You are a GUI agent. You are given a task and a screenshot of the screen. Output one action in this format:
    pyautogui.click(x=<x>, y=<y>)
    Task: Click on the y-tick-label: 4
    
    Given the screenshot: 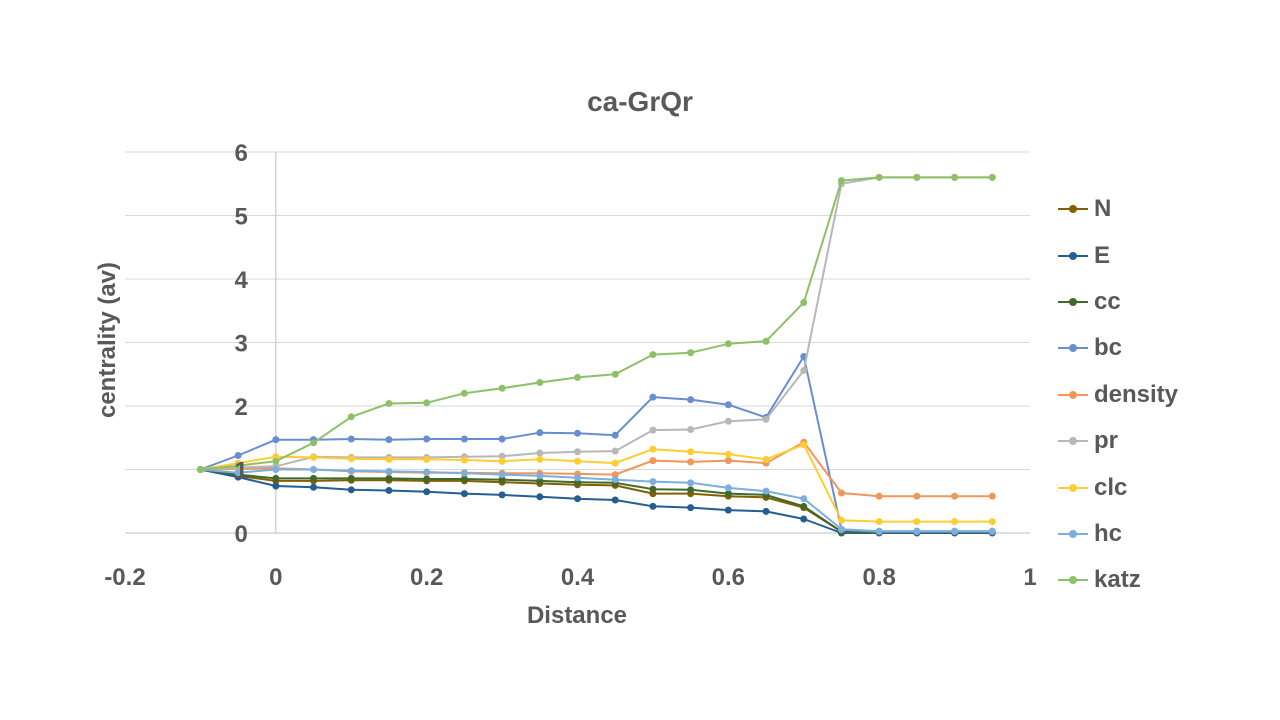 What is the action you would take?
    pyautogui.click(x=241, y=280)
    